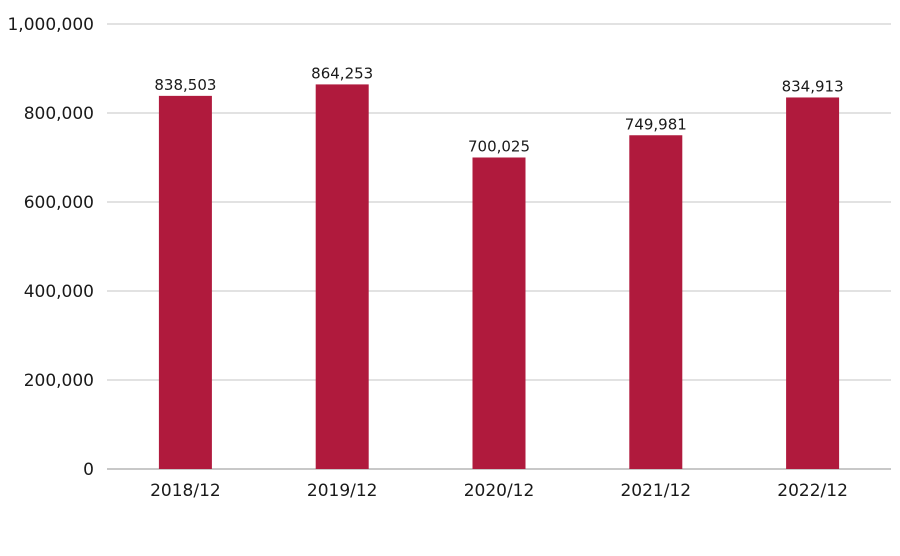  I want to click on y-axis-tick-labels: 0 200,000 400,000 600,000 800,000 1,000,000, so click(50, 247).